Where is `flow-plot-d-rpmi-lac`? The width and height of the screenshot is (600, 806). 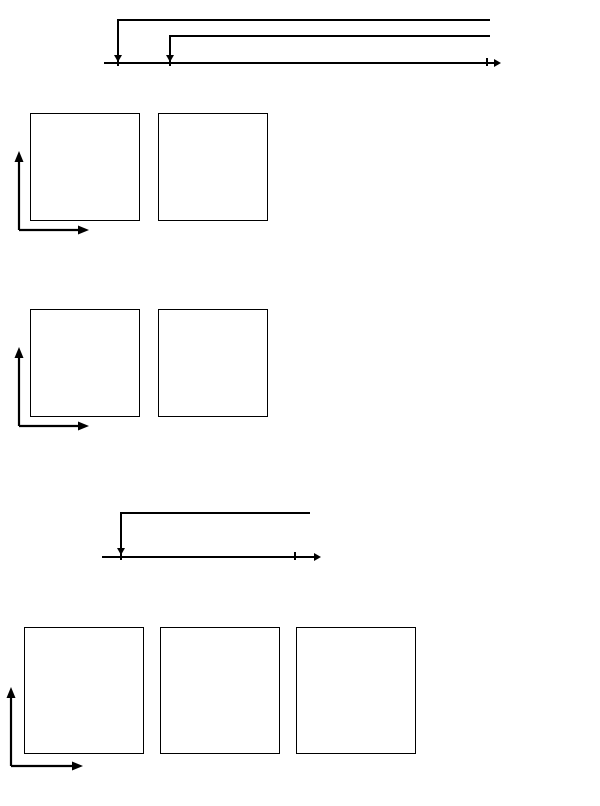 flow-plot-d-rpmi-lac is located at coordinates (213, 363).